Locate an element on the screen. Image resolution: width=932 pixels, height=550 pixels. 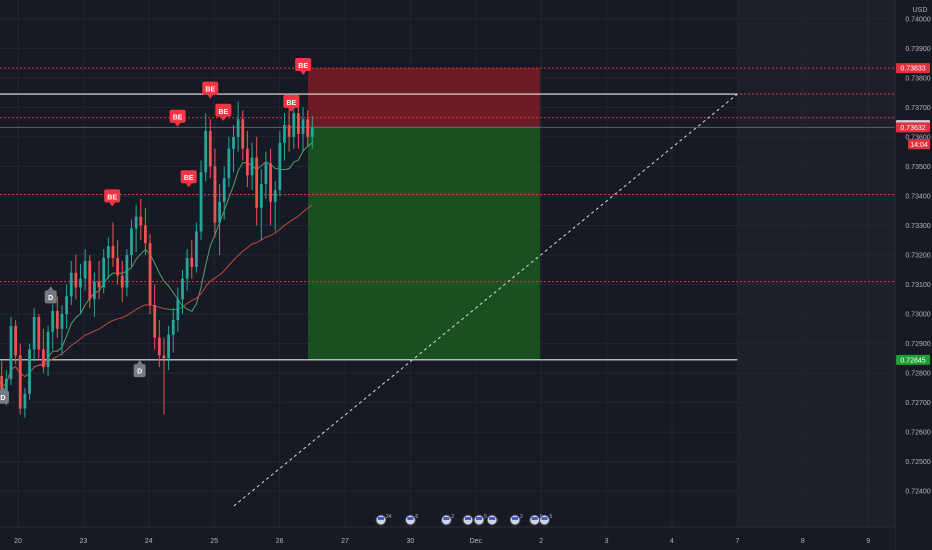
price-tag-label: 0.73632 is located at coordinates (912, 128).